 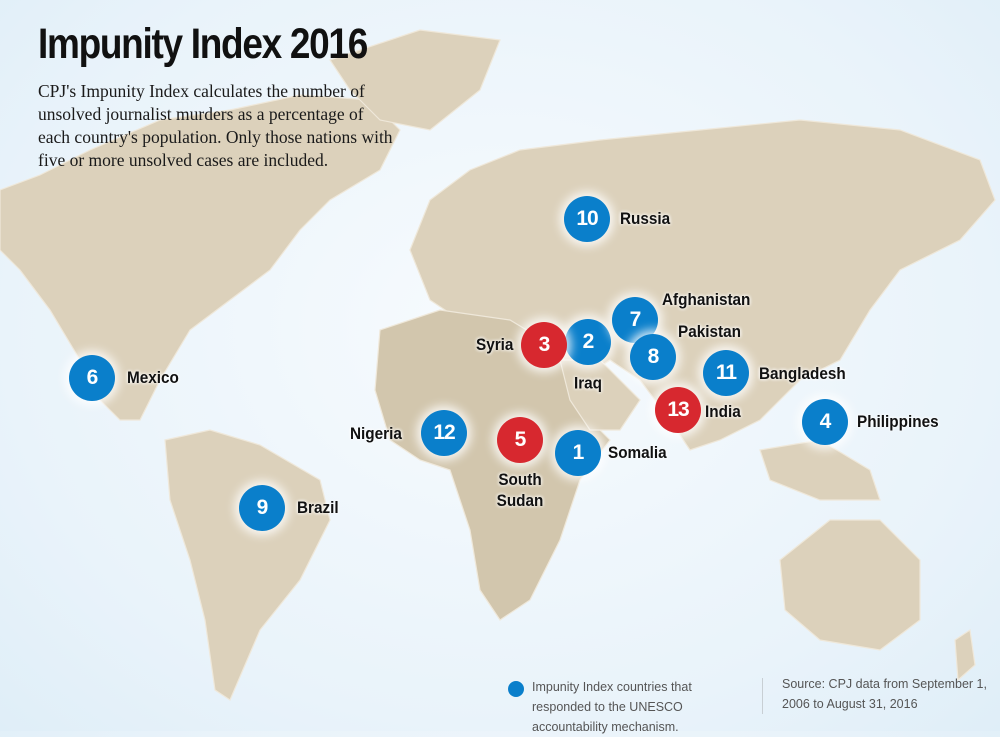 I want to click on marker-pakistan: 8, so click(x=653, y=357).